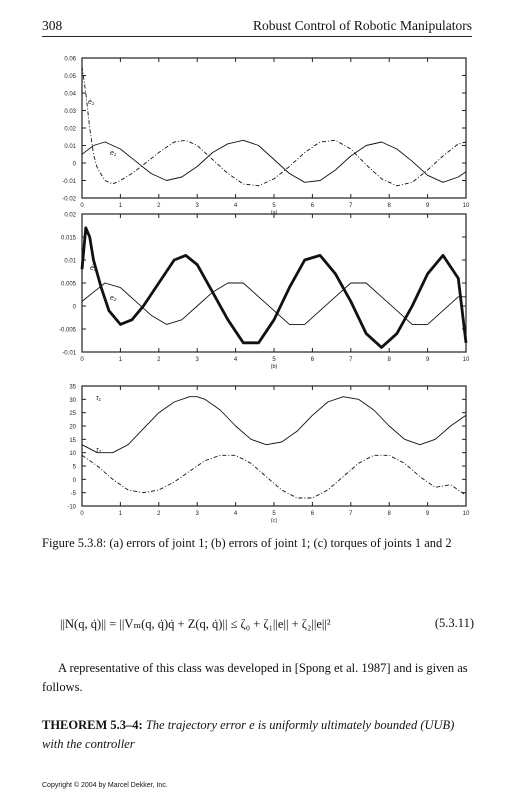 The image size is (514, 800). I want to click on equation-number: (5.3.11), so click(454, 623).